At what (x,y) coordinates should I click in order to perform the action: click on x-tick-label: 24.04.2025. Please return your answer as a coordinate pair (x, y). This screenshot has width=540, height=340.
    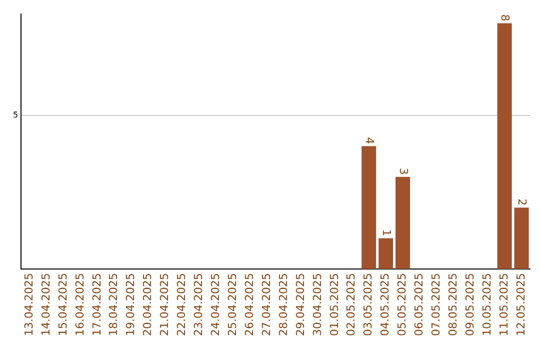
    Looking at the image, I should click on (215, 304).